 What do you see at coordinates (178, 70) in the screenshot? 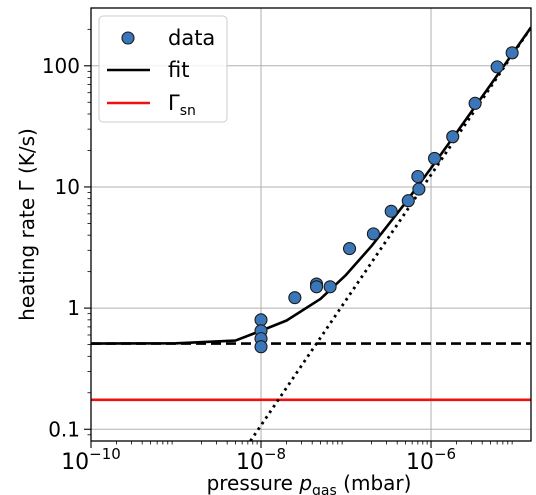
I see `legend-label: fit` at bounding box center [178, 70].